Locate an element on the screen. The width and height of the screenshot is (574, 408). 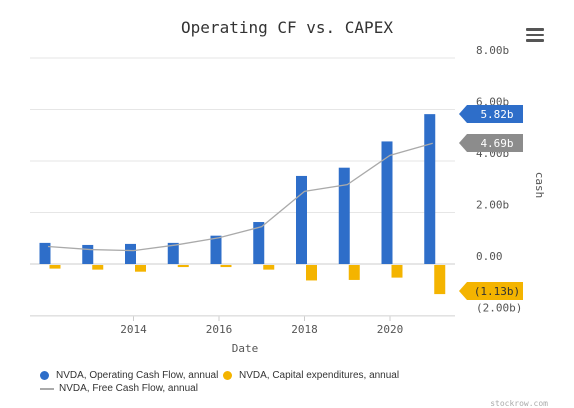
legend-swatch-capex is located at coordinates (227, 375).